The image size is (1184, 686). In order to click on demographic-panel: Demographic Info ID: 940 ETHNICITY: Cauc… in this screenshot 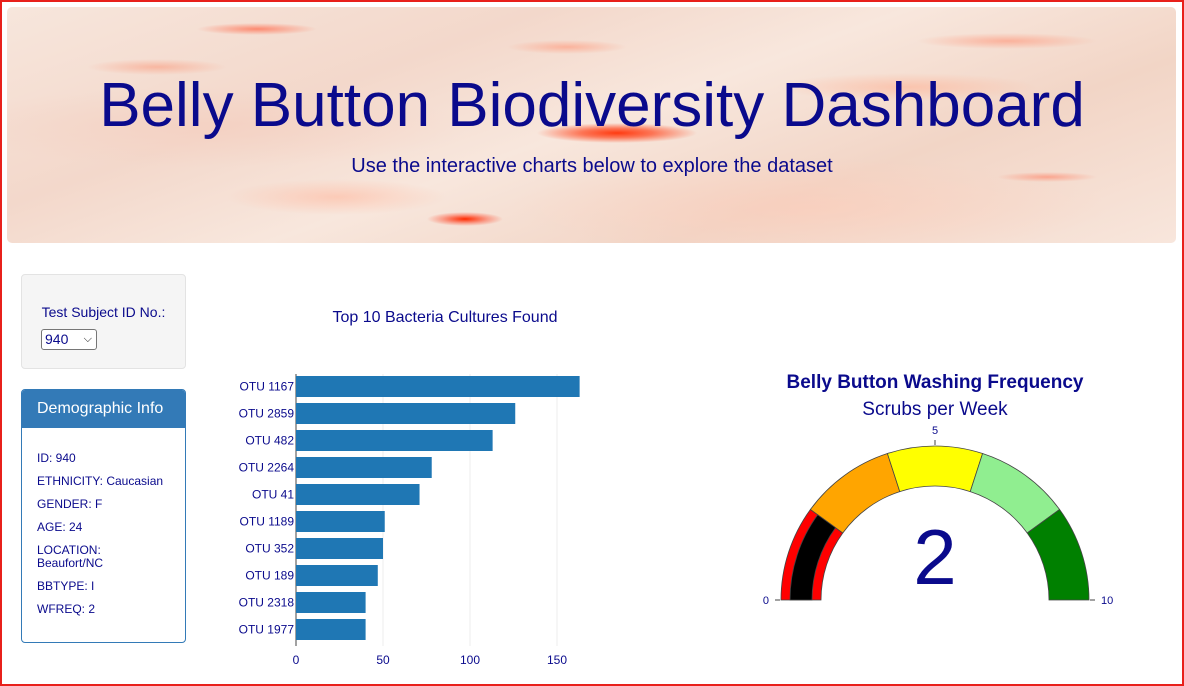, I will do `click(103, 516)`.